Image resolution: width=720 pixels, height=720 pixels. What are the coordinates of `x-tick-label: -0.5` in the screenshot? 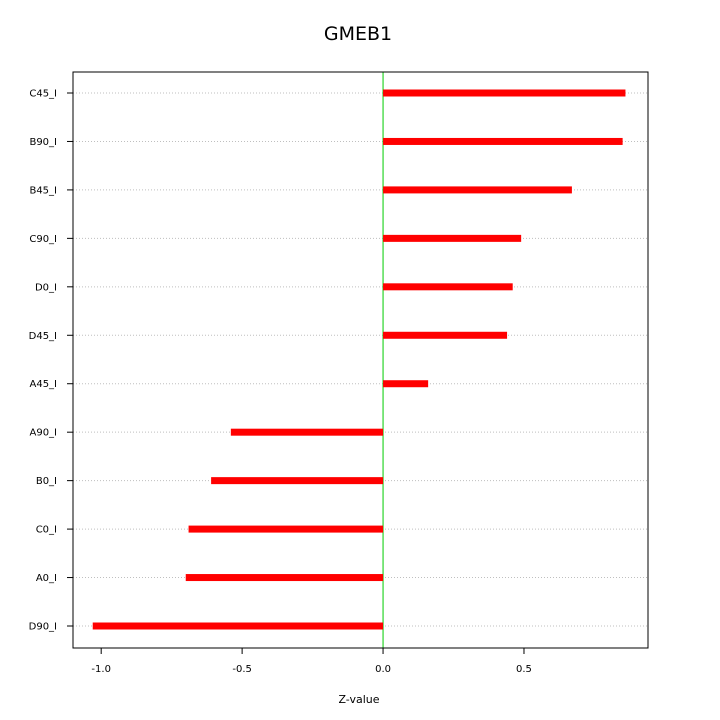 It's located at (242, 669).